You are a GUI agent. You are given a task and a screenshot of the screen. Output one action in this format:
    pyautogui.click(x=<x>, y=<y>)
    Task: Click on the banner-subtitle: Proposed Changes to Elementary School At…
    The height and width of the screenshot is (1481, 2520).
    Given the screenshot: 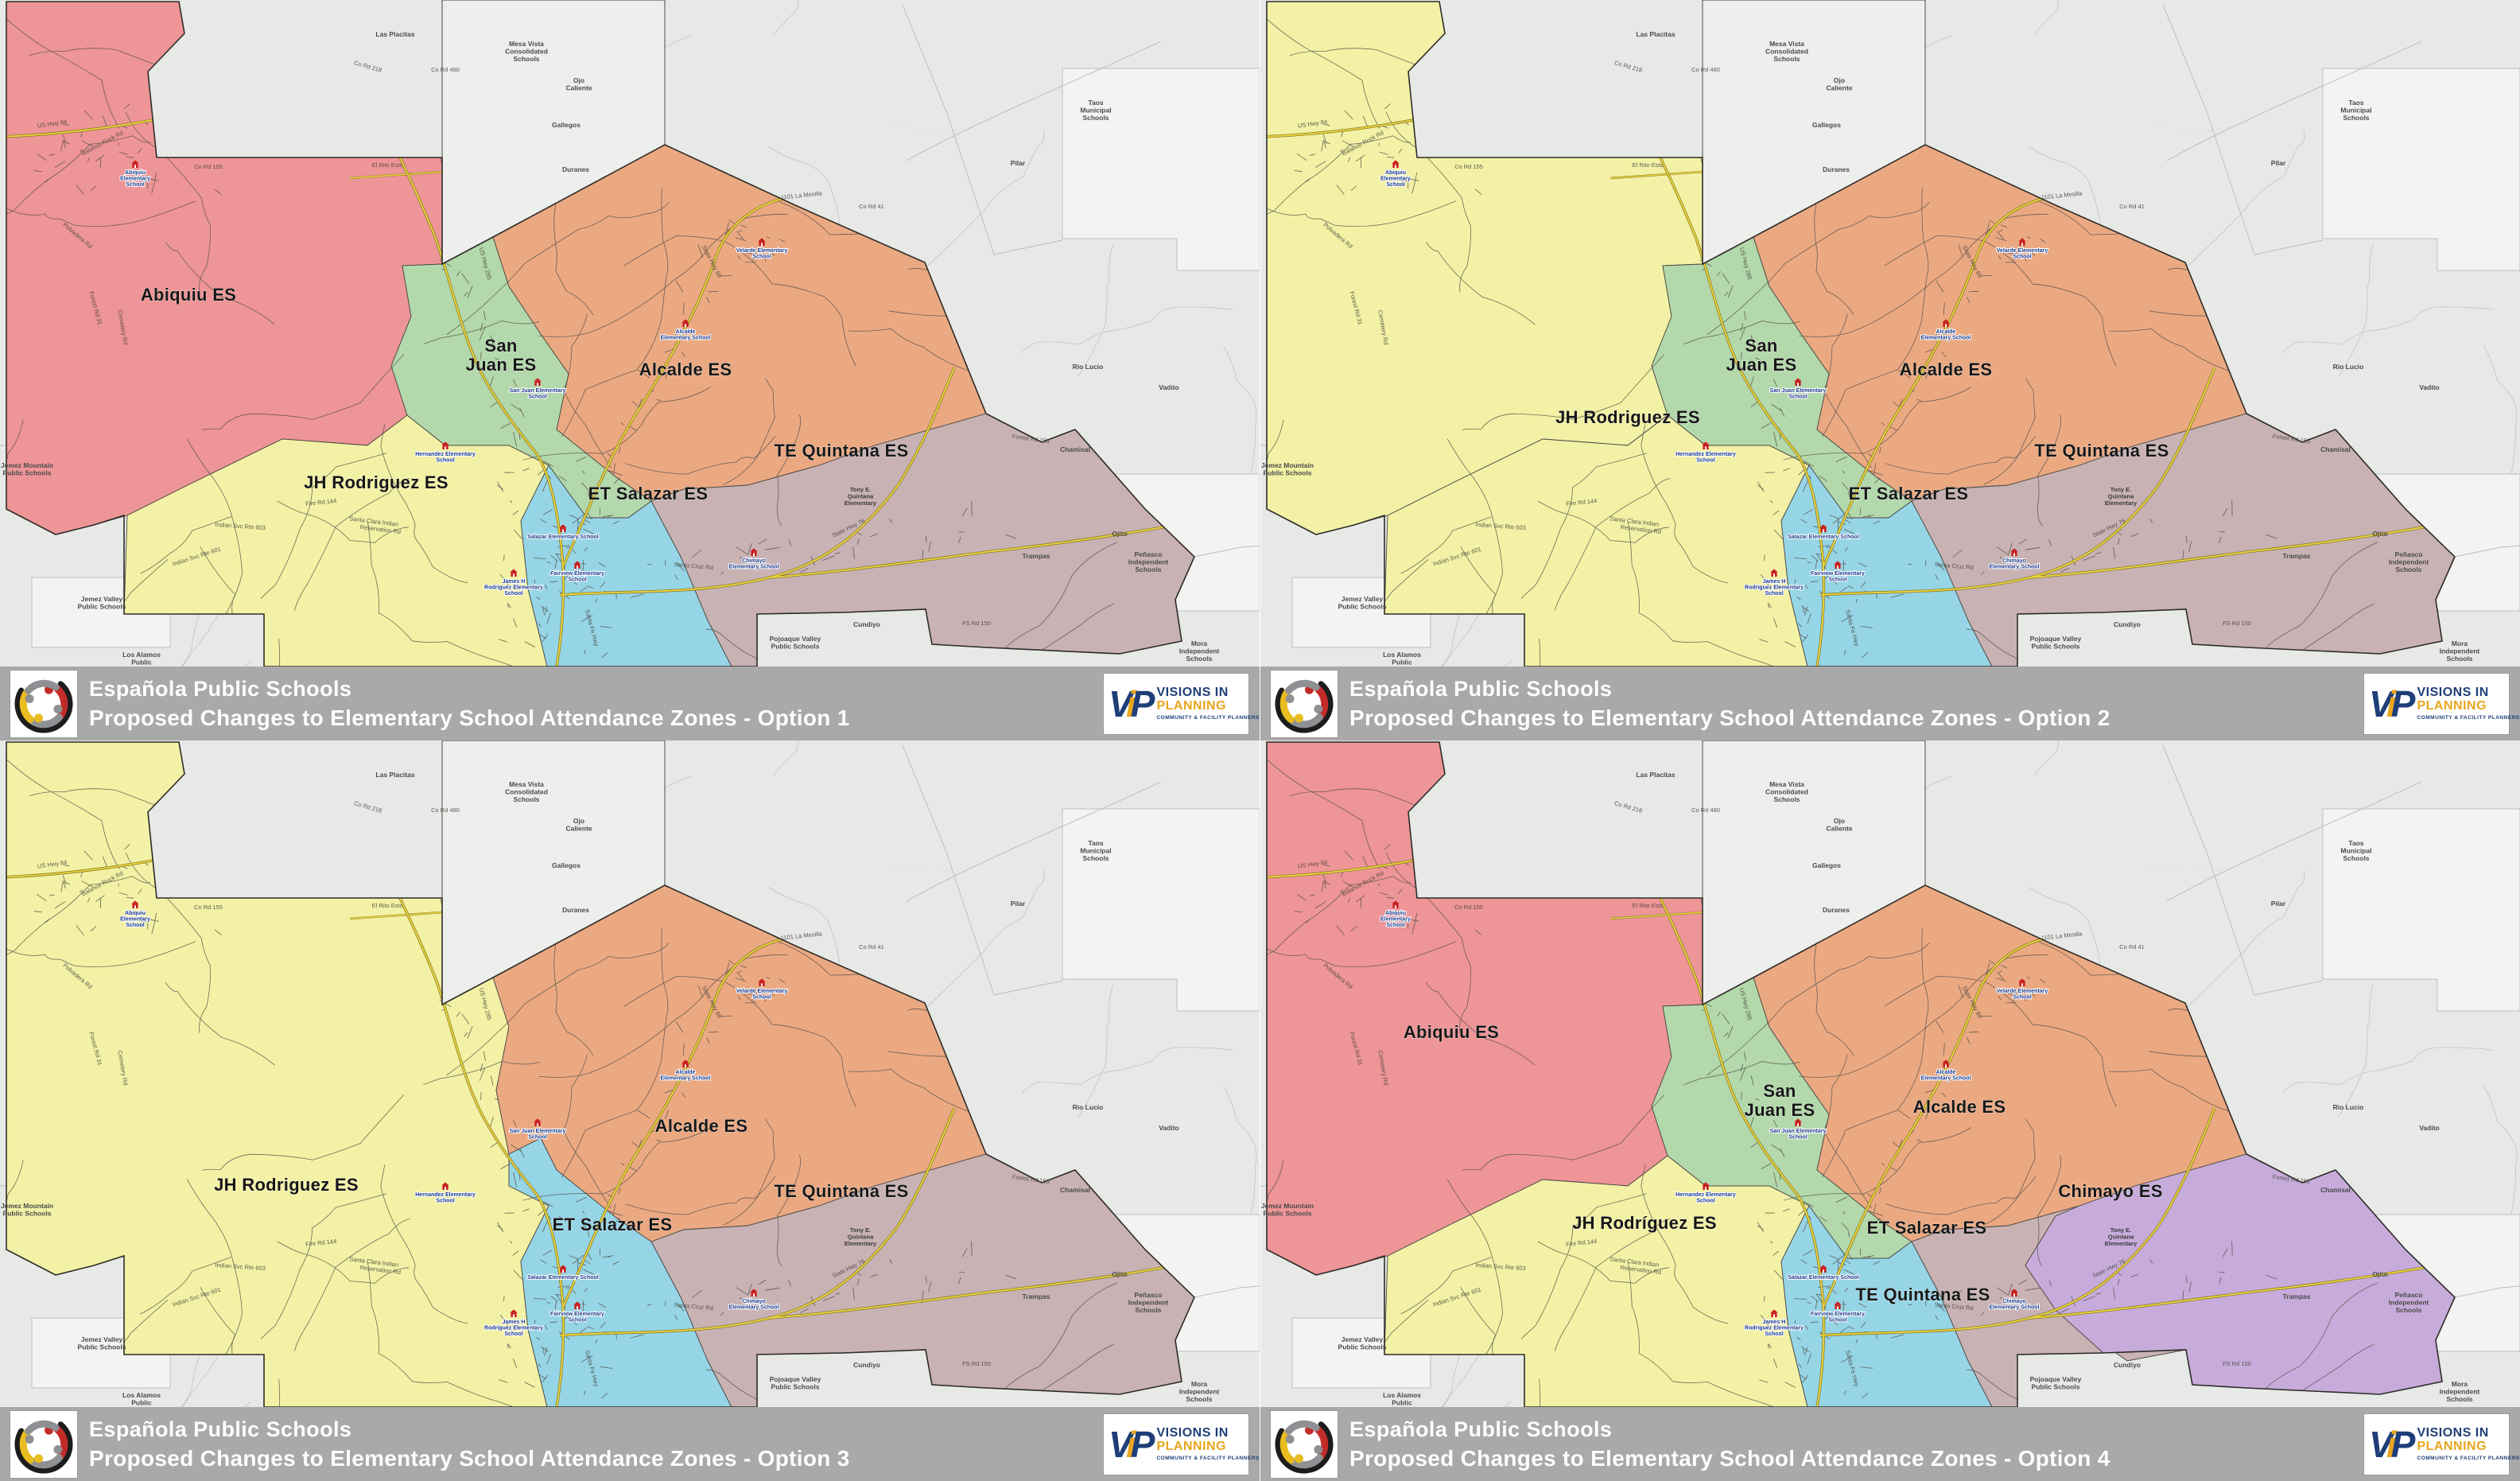 What is the action you would take?
    pyautogui.click(x=1729, y=1458)
    